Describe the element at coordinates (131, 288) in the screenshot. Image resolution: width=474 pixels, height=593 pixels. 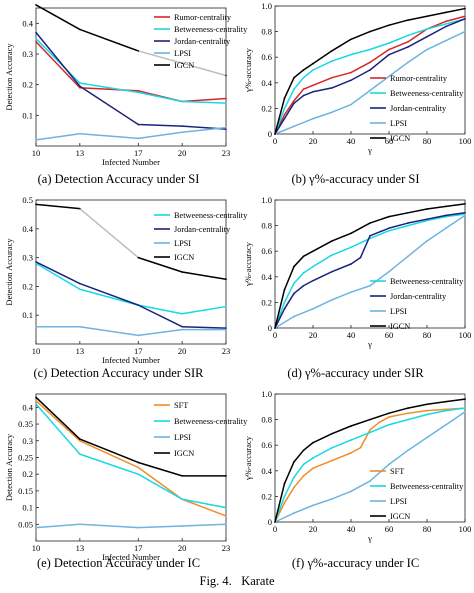
I see `series-betweeness-centrality` at that location.